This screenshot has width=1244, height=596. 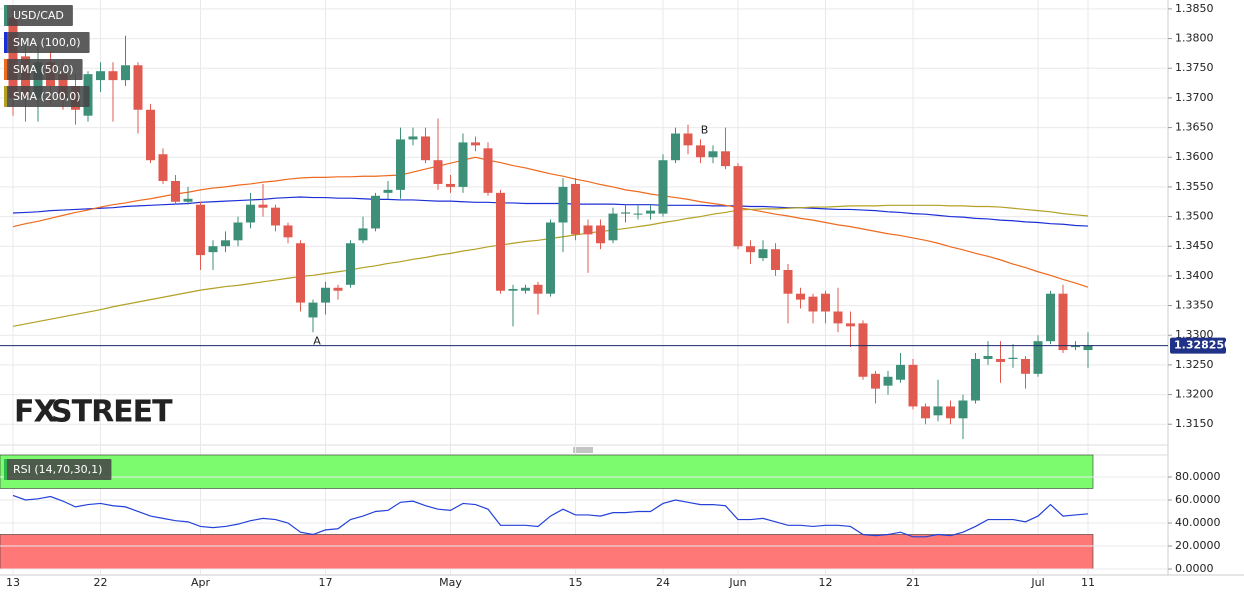 I want to click on y-tick-label: 0.0000, so click(x=1194, y=568).